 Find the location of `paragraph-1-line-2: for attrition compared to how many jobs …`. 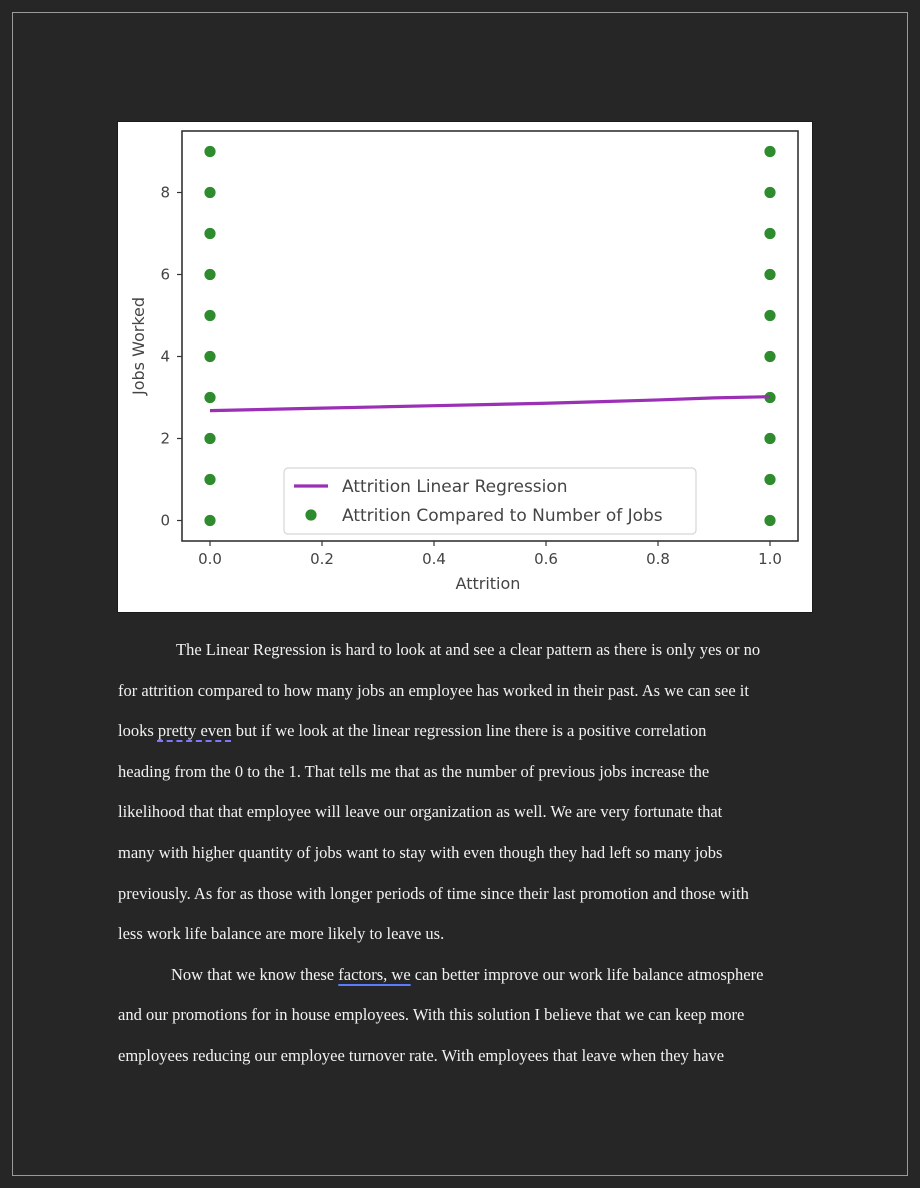

paragraph-1-line-2: for attrition compared to how many jobs … is located at coordinates (433, 690).